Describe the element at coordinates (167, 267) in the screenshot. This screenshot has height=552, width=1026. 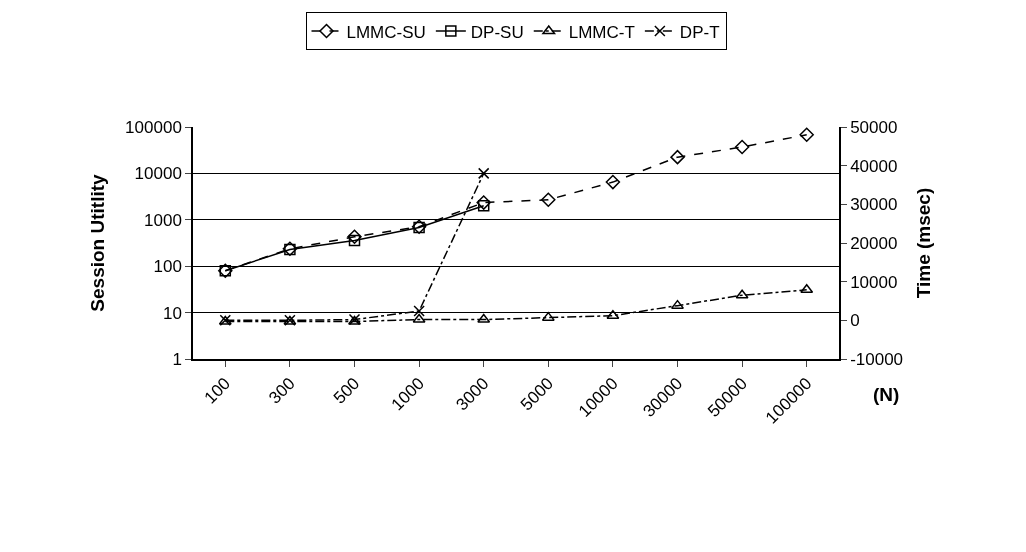
I see `y-tick-label: 100` at that location.